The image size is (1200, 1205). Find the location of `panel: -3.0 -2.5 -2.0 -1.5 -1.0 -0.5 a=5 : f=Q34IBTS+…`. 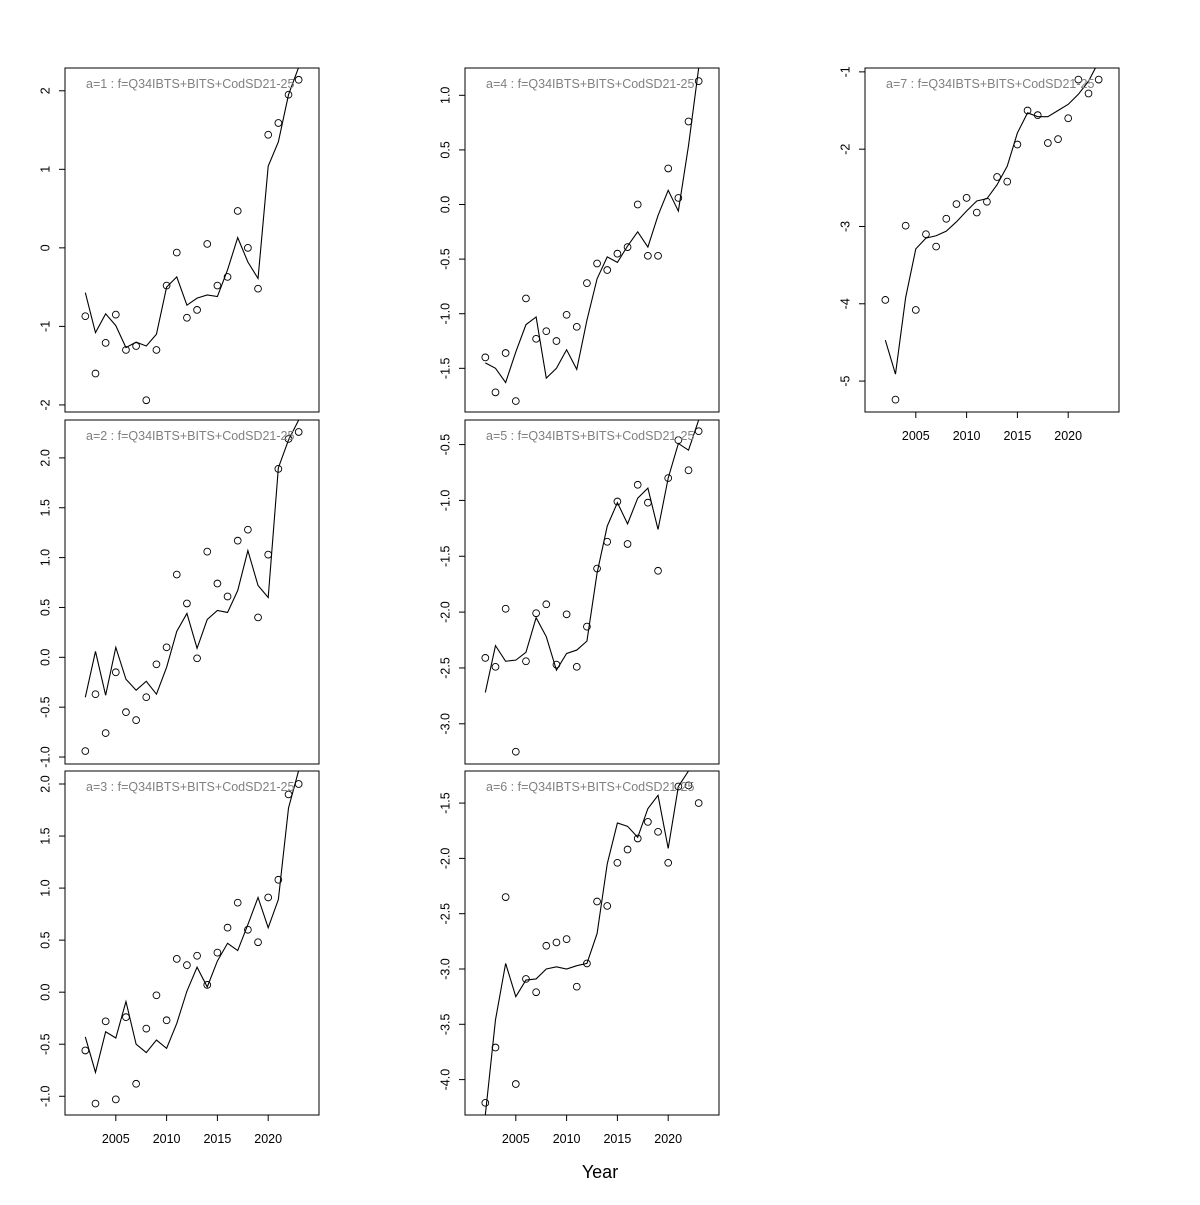

panel: -3.0 -2.5 -2.0 -1.5 -1.0 -0.5 a=5 : f=Q34IBTS+… is located at coordinates (579, 592).